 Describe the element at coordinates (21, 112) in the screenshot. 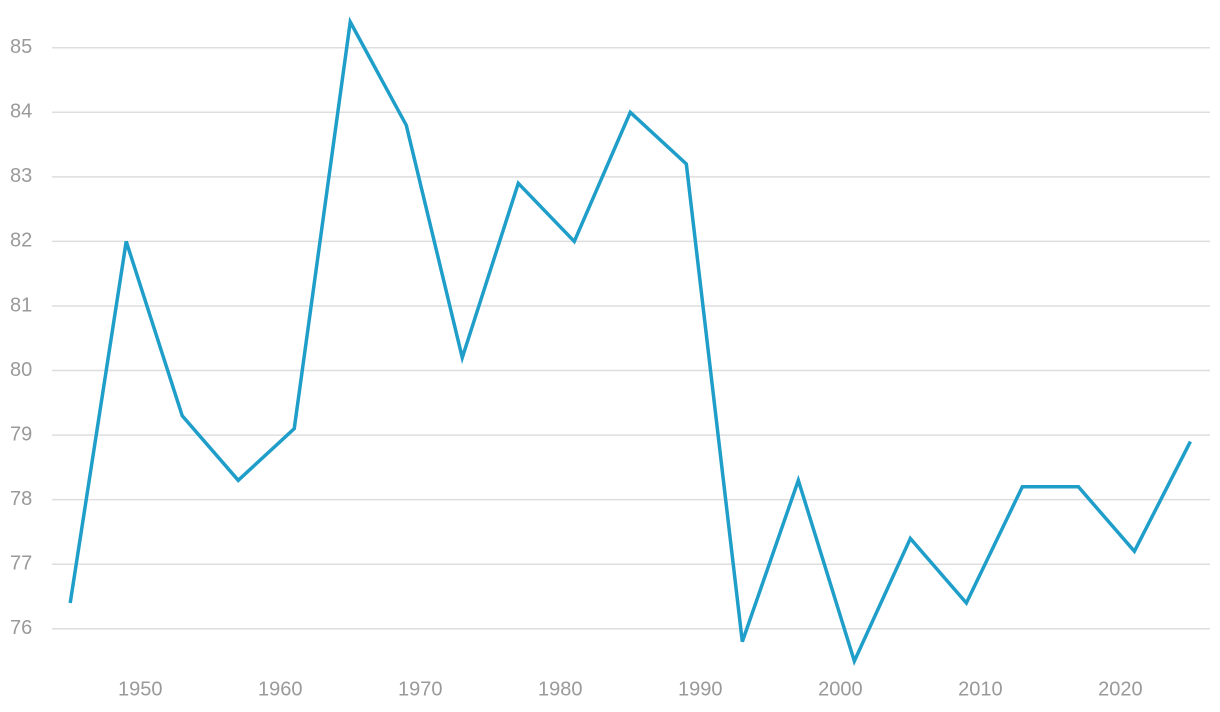

I see `y-tick-label: 84` at that location.